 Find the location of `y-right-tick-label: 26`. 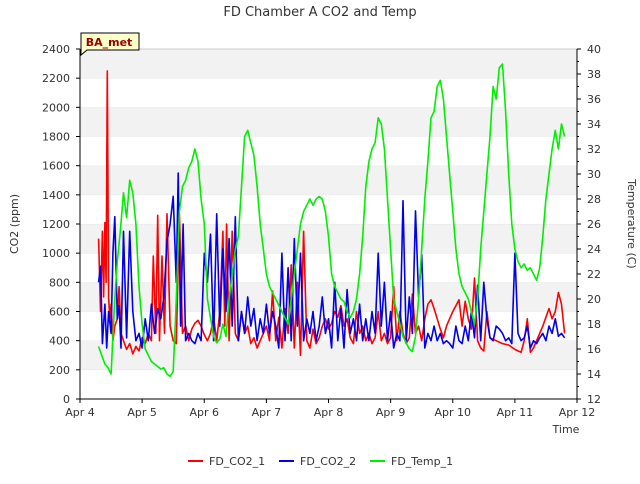

y-right-tick-label: 26 is located at coordinates (594, 224).